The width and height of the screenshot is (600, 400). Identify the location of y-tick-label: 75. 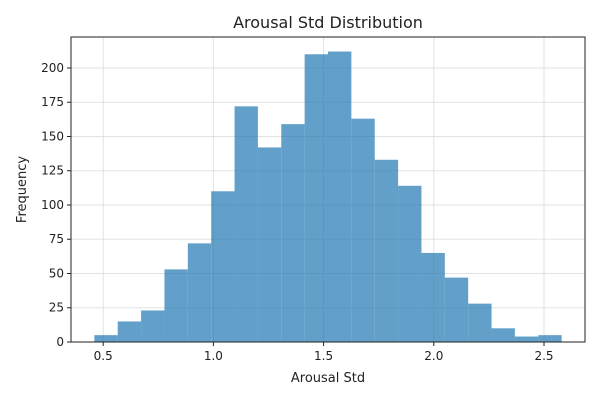
(56, 239).